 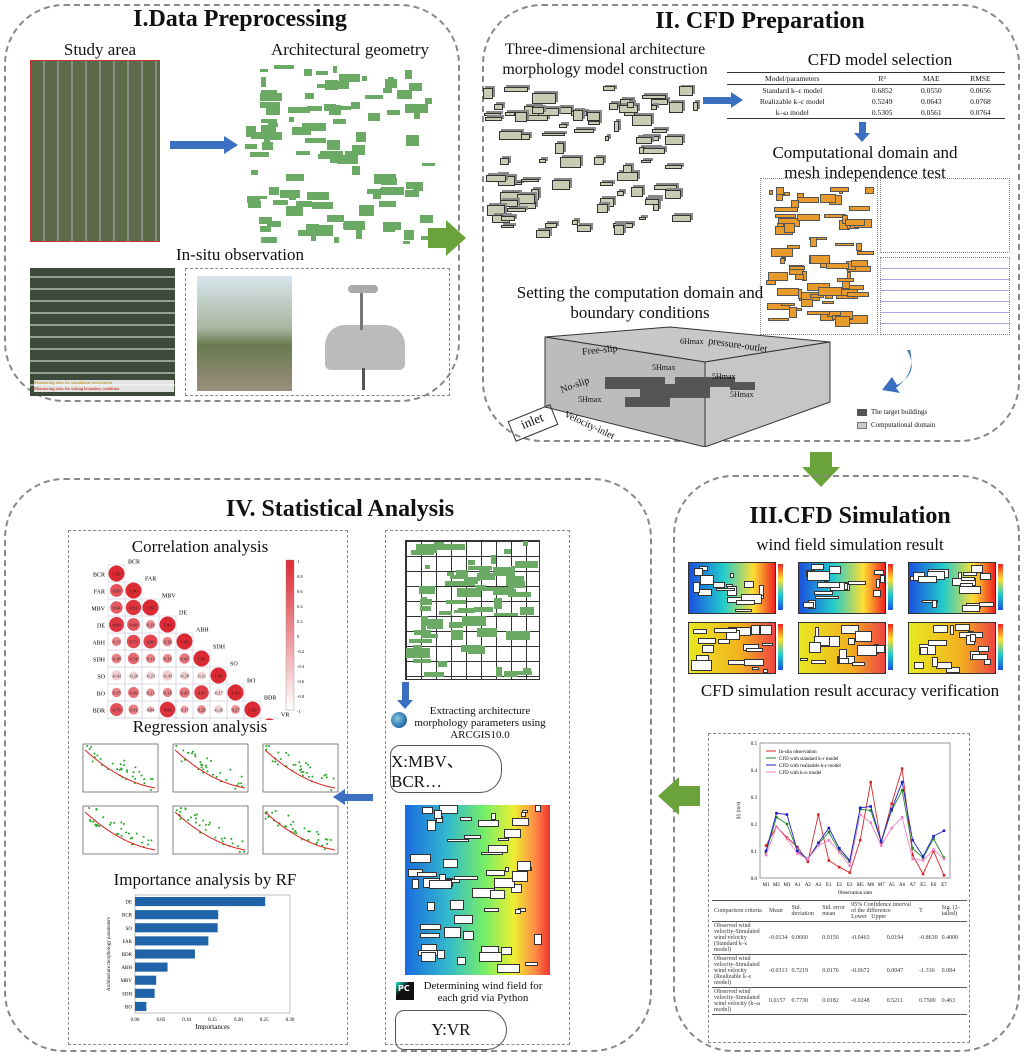 I want to click on green-arrow-right-head-icon, so click(x=456, y=238).